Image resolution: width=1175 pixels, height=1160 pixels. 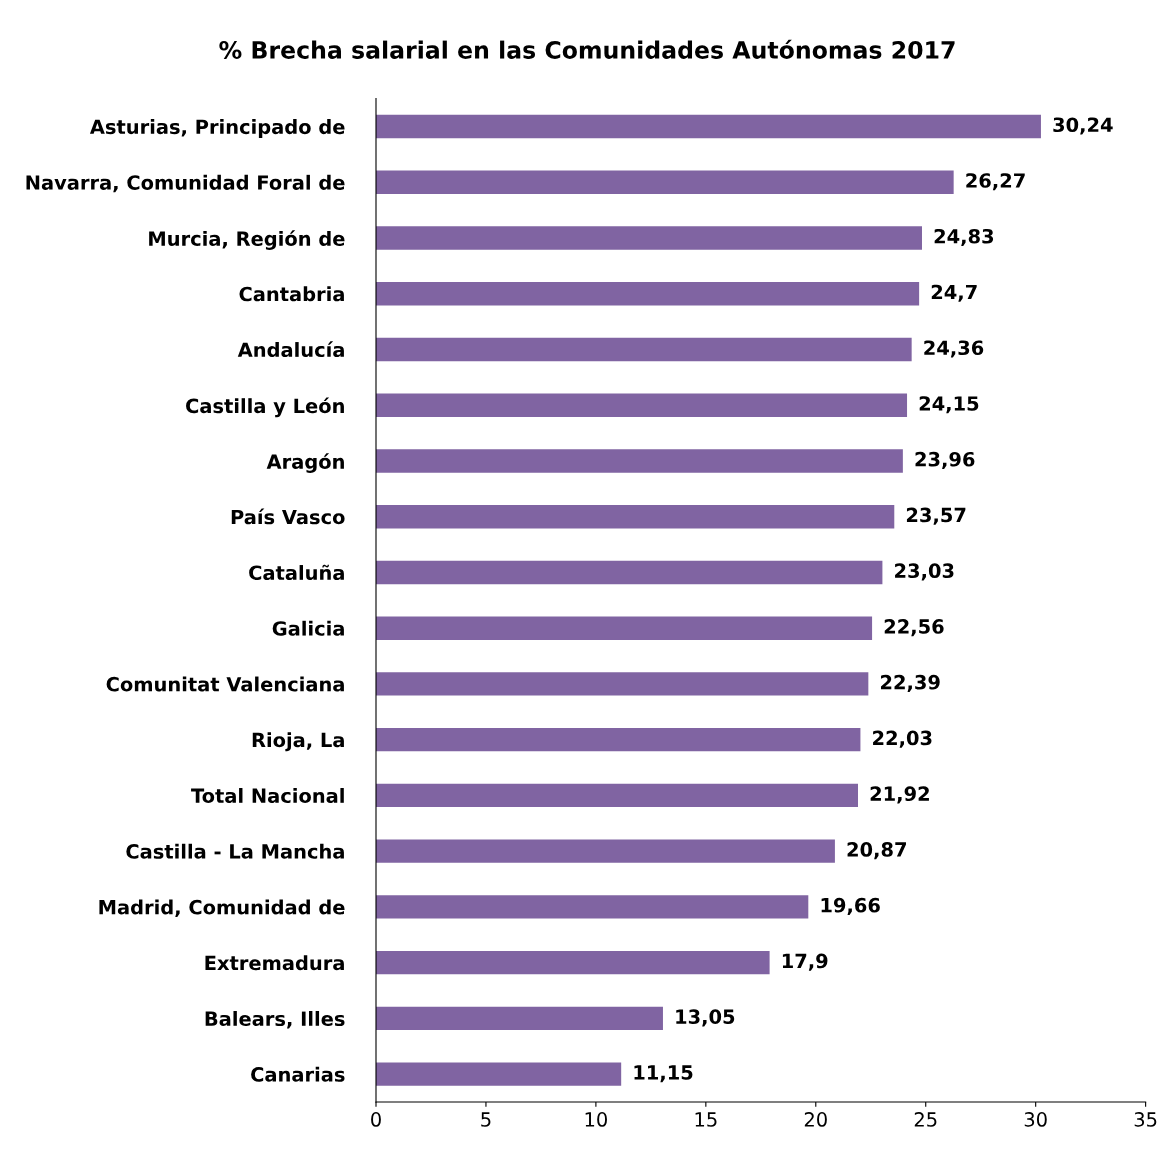 What do you see at coordinates (705, 1018) in the screenshot?
I see `data-label: 13,05` at bounding box center [705, 1018].